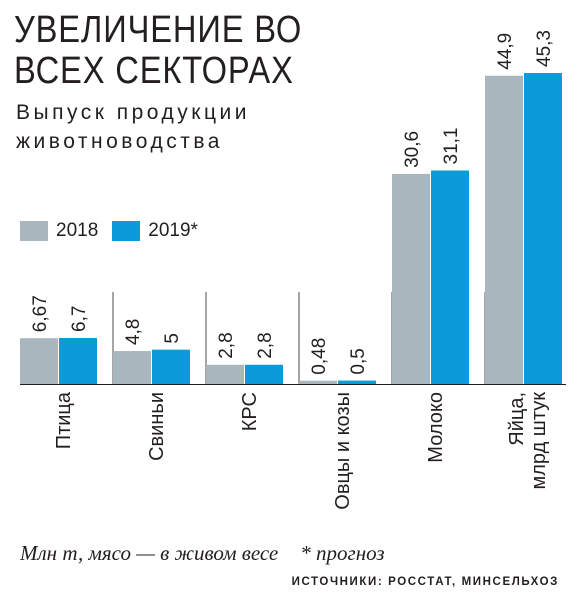  I want to click on category-label: Молоко, so click(436, 427).